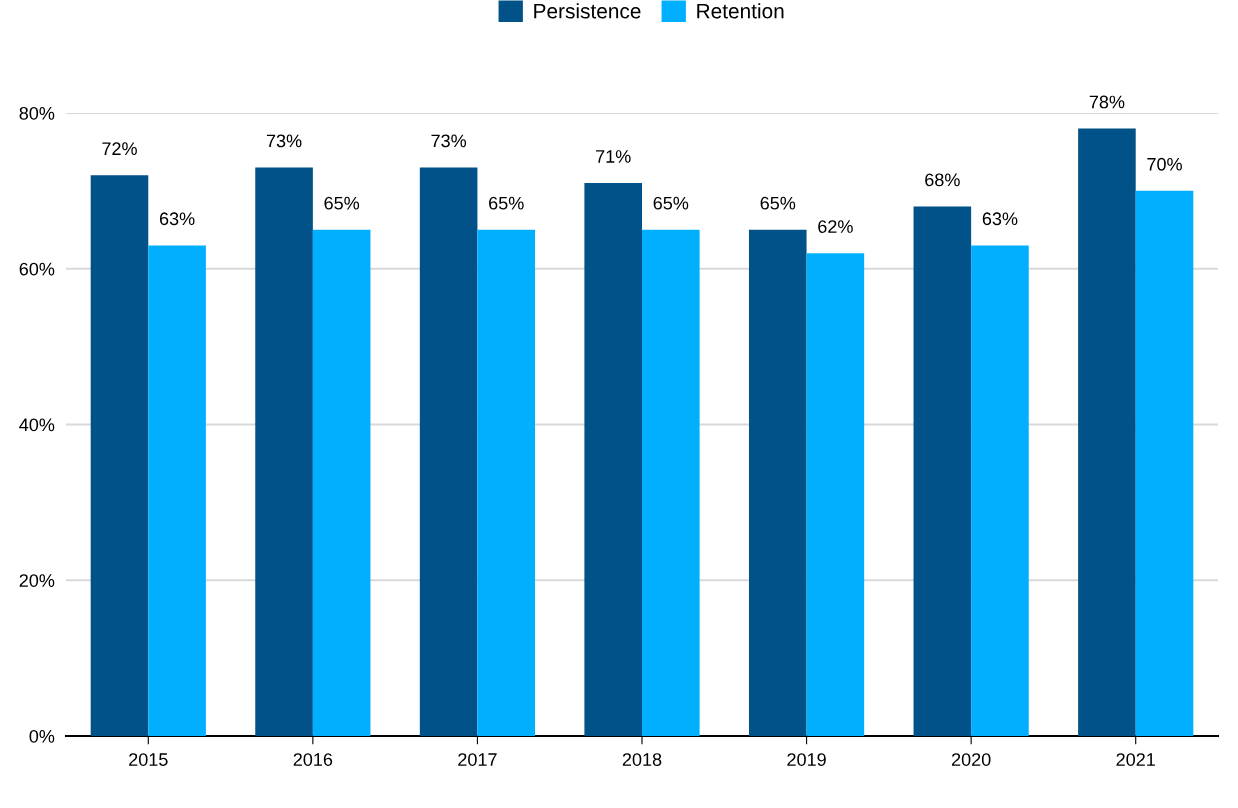 This screenshot has height=808, width=1238. What do you see at coordinates (119, 148) in the screenshot?
I see `data-label: 72%` at bounding box center [119, 148].